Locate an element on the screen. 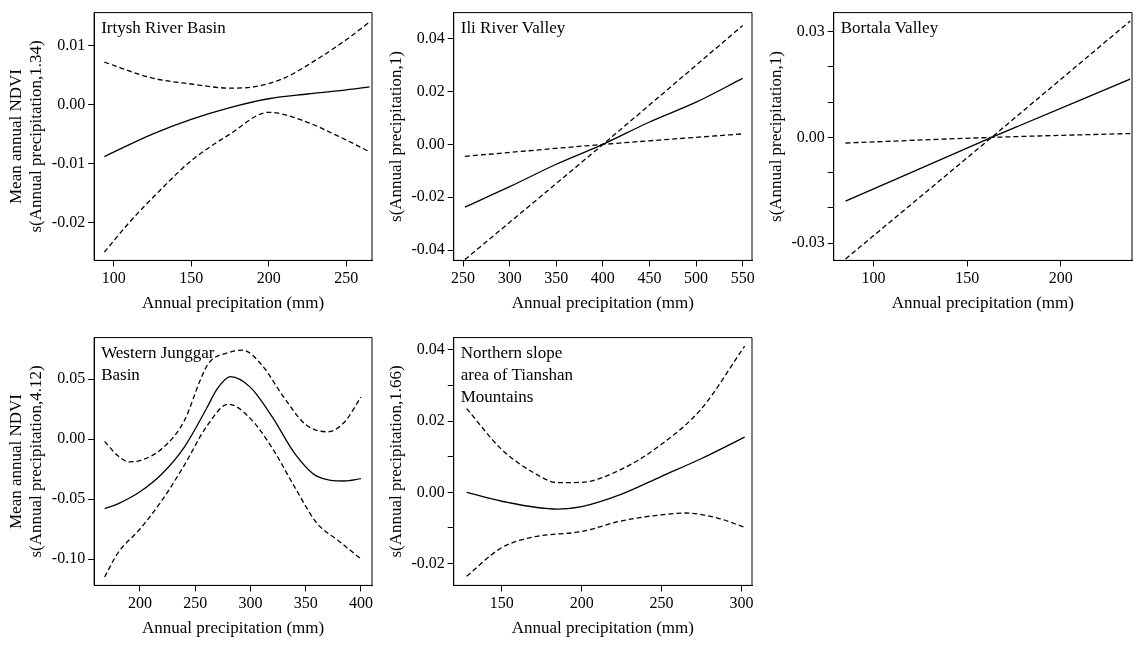 The height and width of the screenshot is (653, 1140). y-tick-label: 0.05 is located at coordinates (71, 378).